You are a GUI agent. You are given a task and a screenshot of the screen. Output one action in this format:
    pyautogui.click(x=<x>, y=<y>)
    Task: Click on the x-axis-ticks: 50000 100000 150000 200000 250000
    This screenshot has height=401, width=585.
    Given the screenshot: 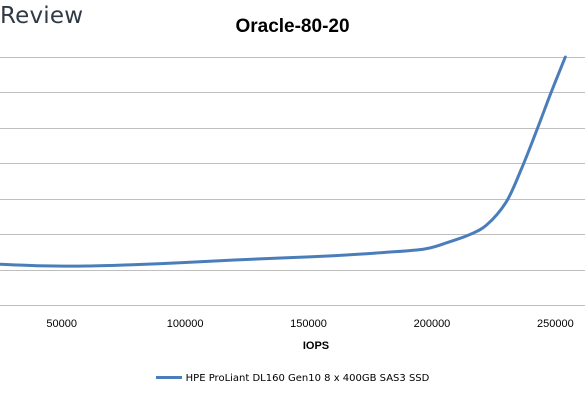 What is the action you would take?
    pyautogui.click(x=309, y=324)
    